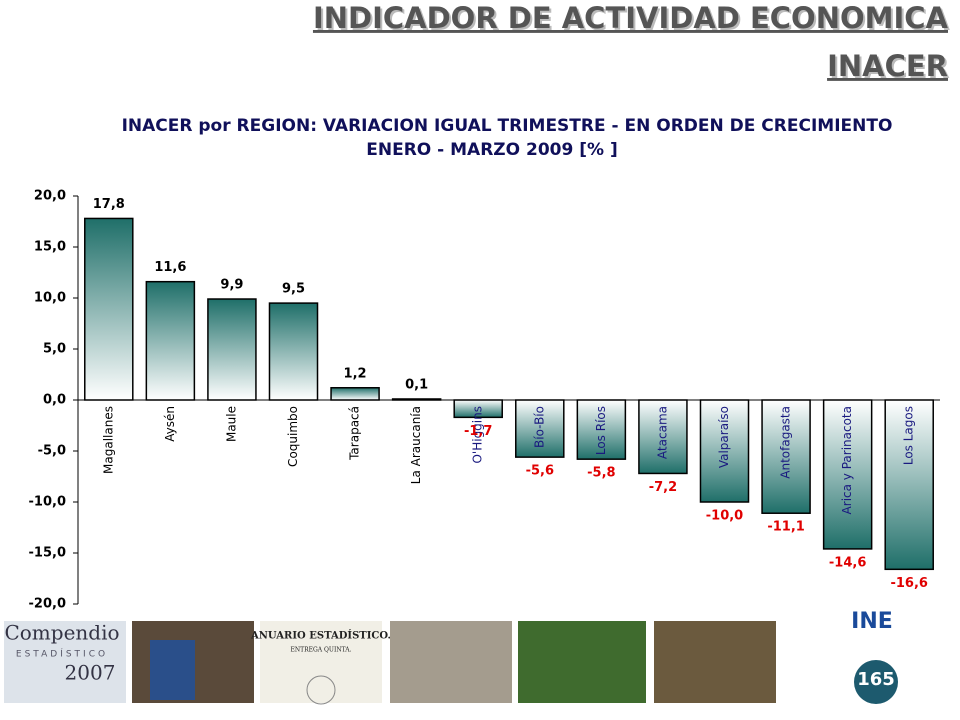 The height and width of the screenshot is (720, 960). What do you see at coordinates (47, 604) in the screenshot?
I see `y-tick-label: -20,0` at bounding box center [47, 604].